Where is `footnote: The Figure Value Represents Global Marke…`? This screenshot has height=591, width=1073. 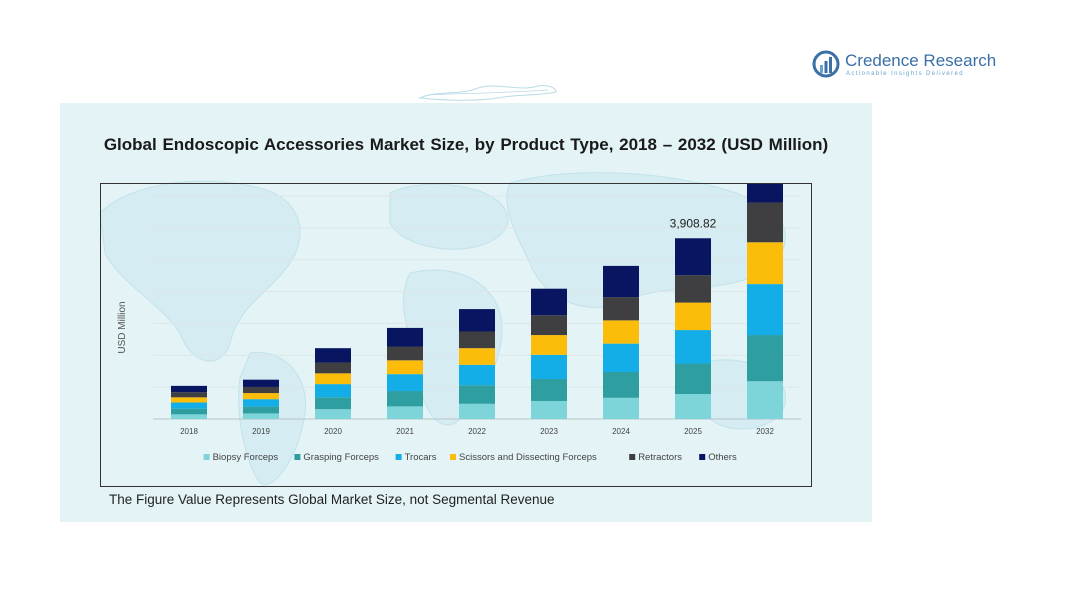
footnote: The Figure Value Represents Global Marke… is located at coordinates (332, 499).